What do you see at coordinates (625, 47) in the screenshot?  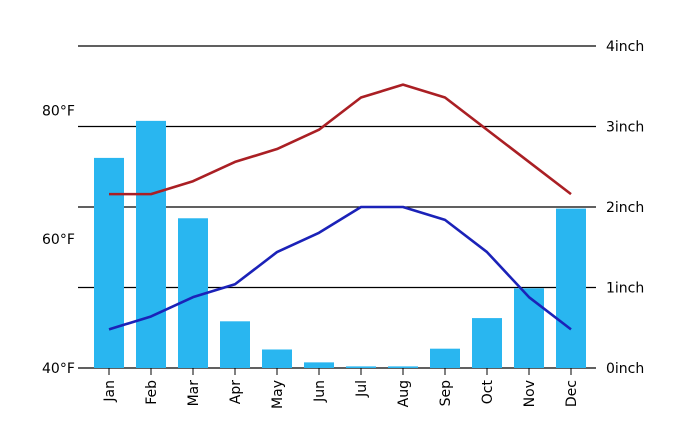 I see `right-tick-label: 4inch` at bounding box center [625, 47].